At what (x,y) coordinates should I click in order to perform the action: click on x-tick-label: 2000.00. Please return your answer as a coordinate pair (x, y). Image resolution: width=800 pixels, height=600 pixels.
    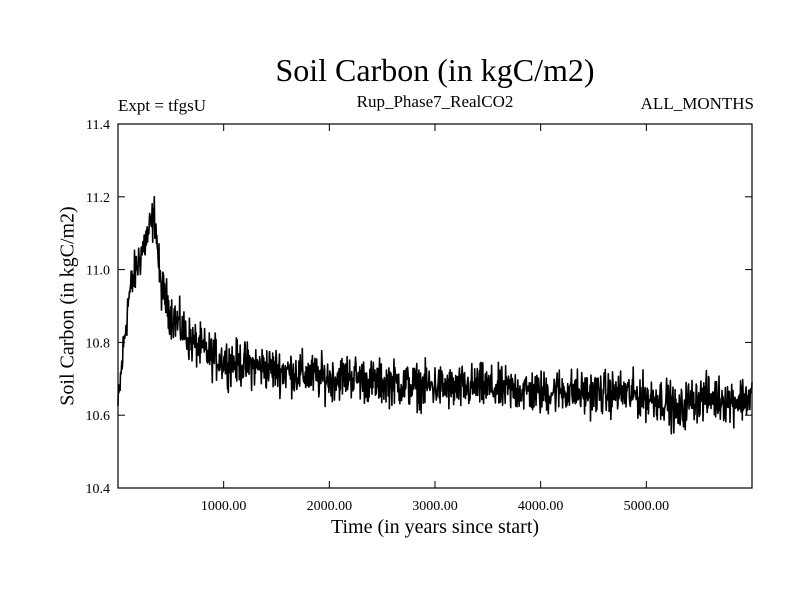
    Looking at the image, I should click on (330, 506).